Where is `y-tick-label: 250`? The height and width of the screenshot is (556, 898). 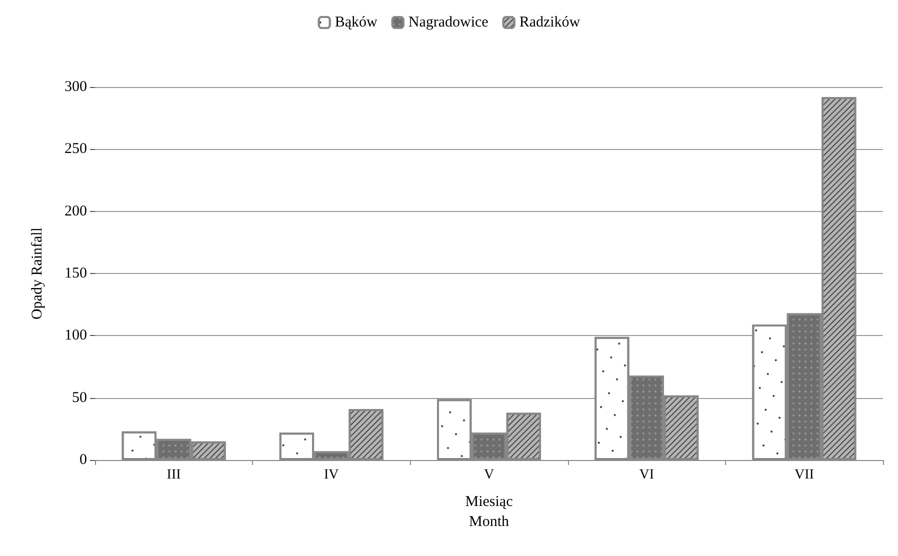 y-tick-label: 250 is located at coordinates (75, 149).